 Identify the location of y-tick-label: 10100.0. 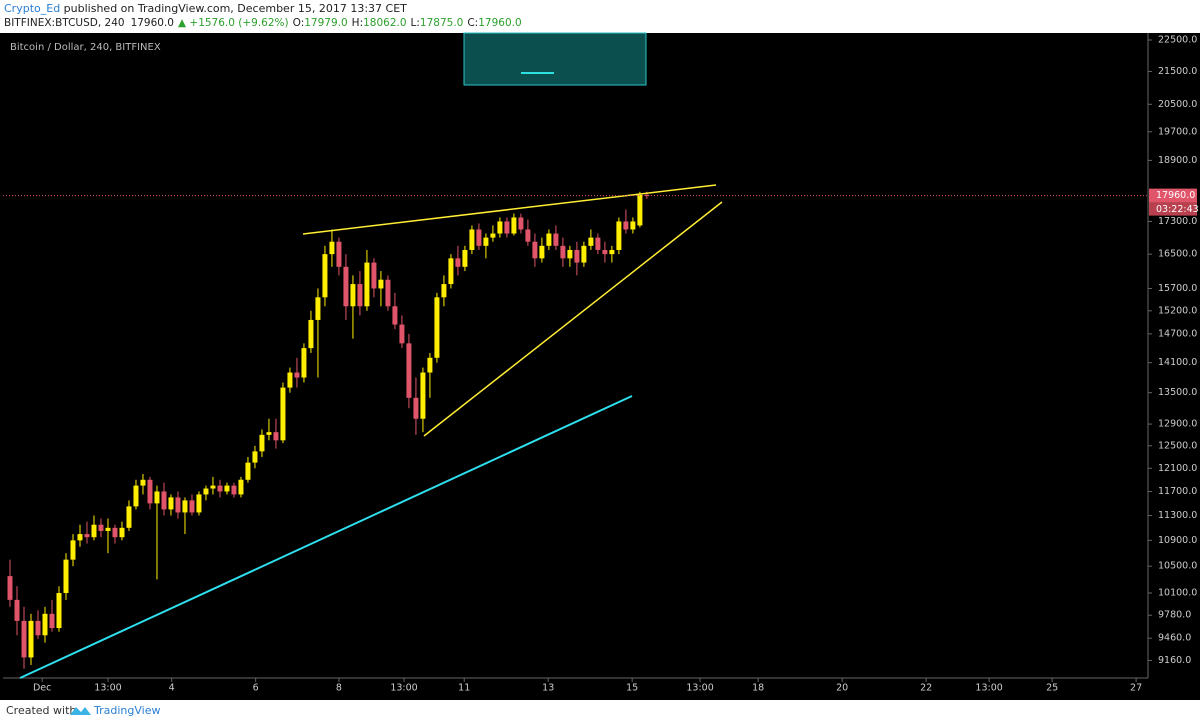
(1177, 593).